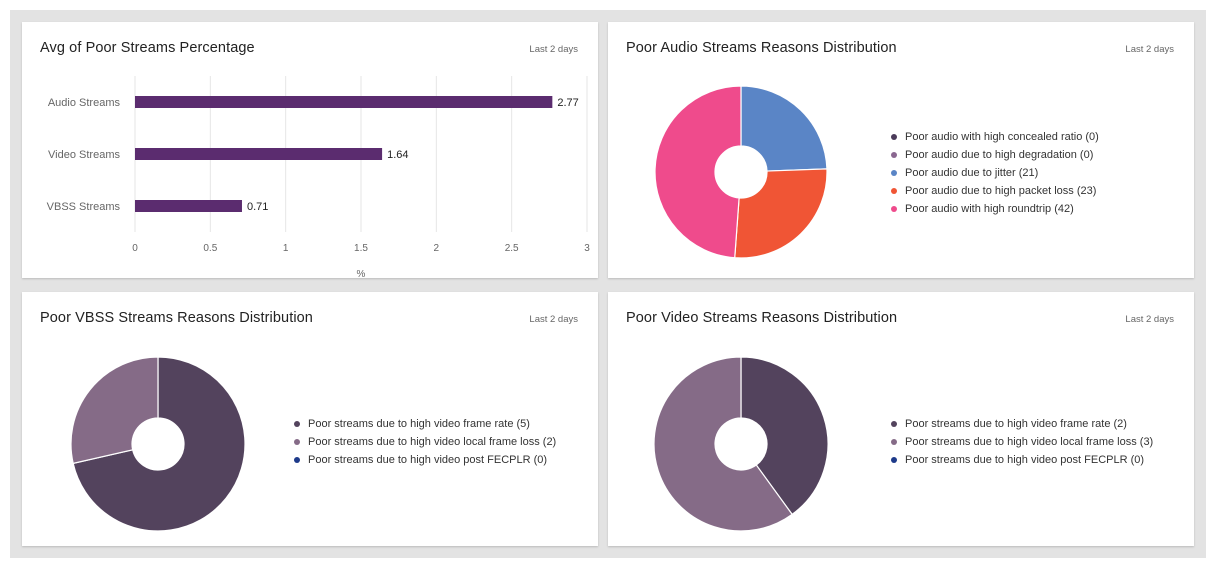  I want to click on legend-label: Poor audio due to jitter (21), so click(972, 173).